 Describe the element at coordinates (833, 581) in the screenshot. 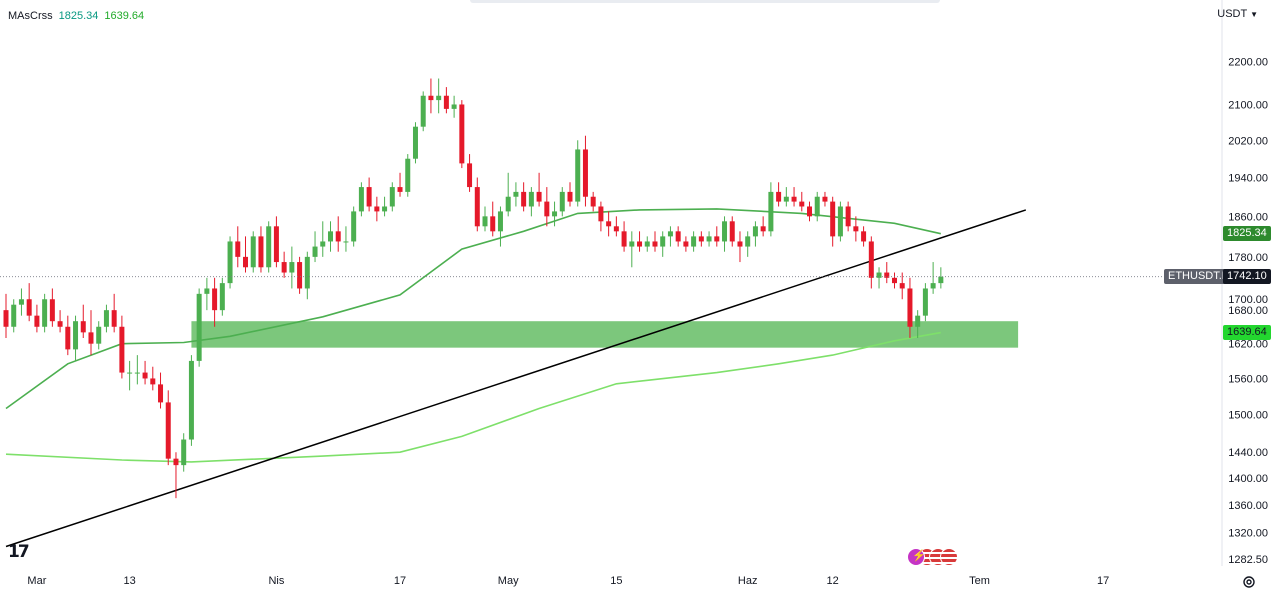

I see `time-tick-label: 12` at that location.